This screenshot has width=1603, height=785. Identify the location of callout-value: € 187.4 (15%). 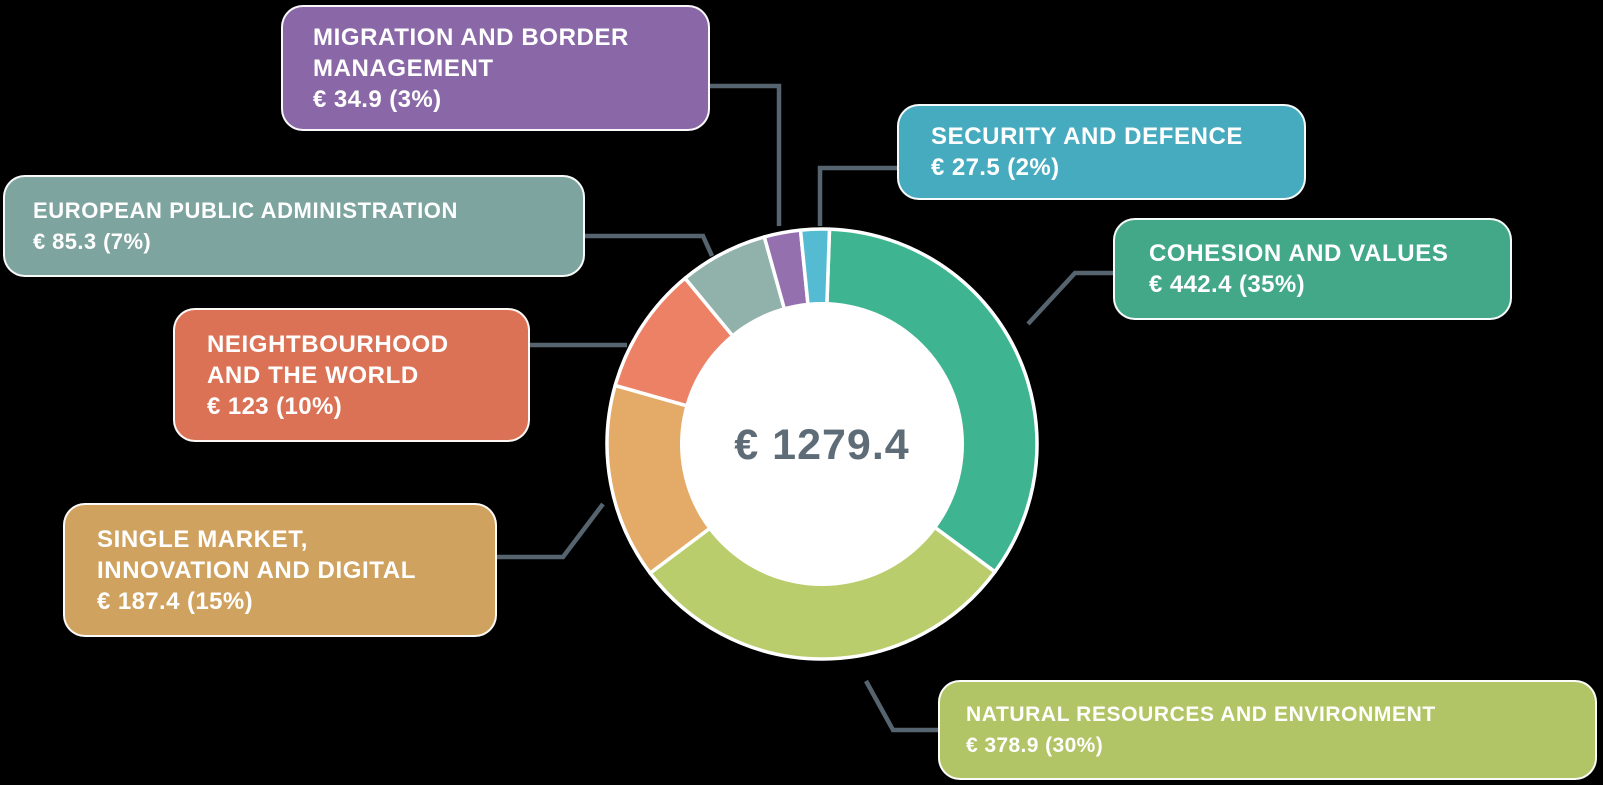
(175, 601).